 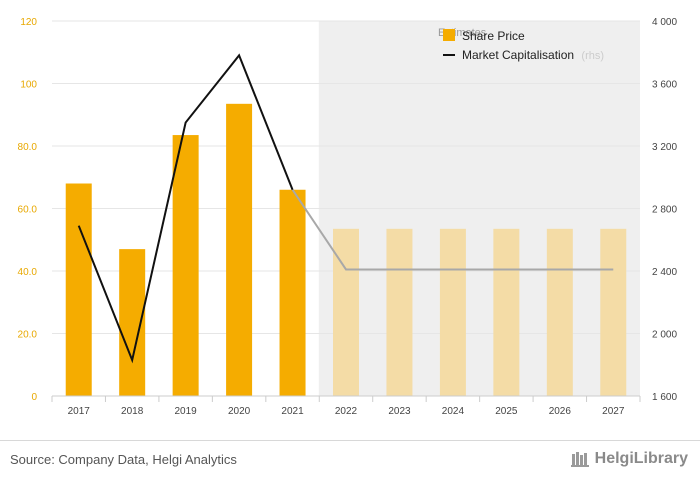 I want to click on x-axis-tick-label: 2024, so click(x=453, y=411).